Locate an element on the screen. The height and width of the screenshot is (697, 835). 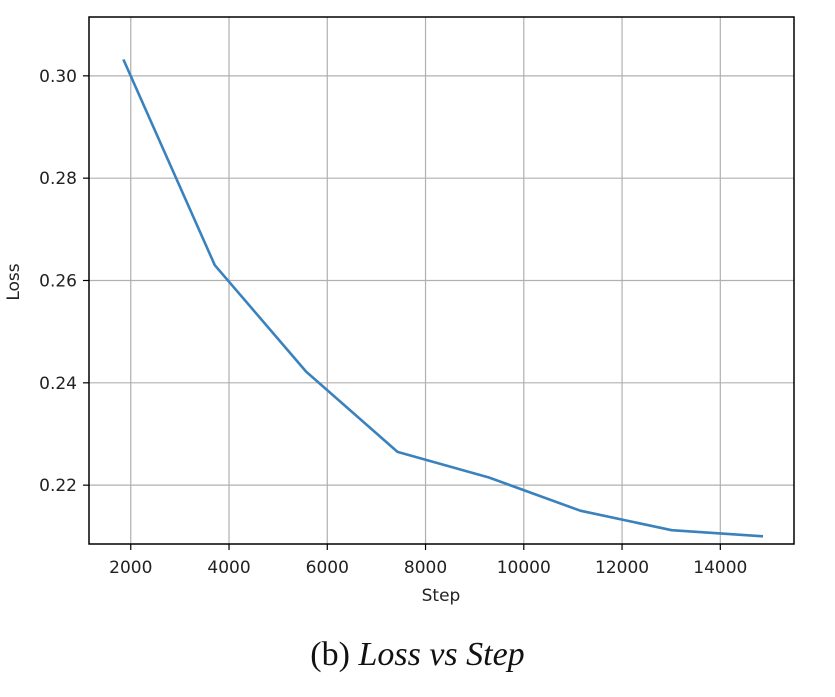
y-tick-label: 0.30 is located at coordinates (58, 77).